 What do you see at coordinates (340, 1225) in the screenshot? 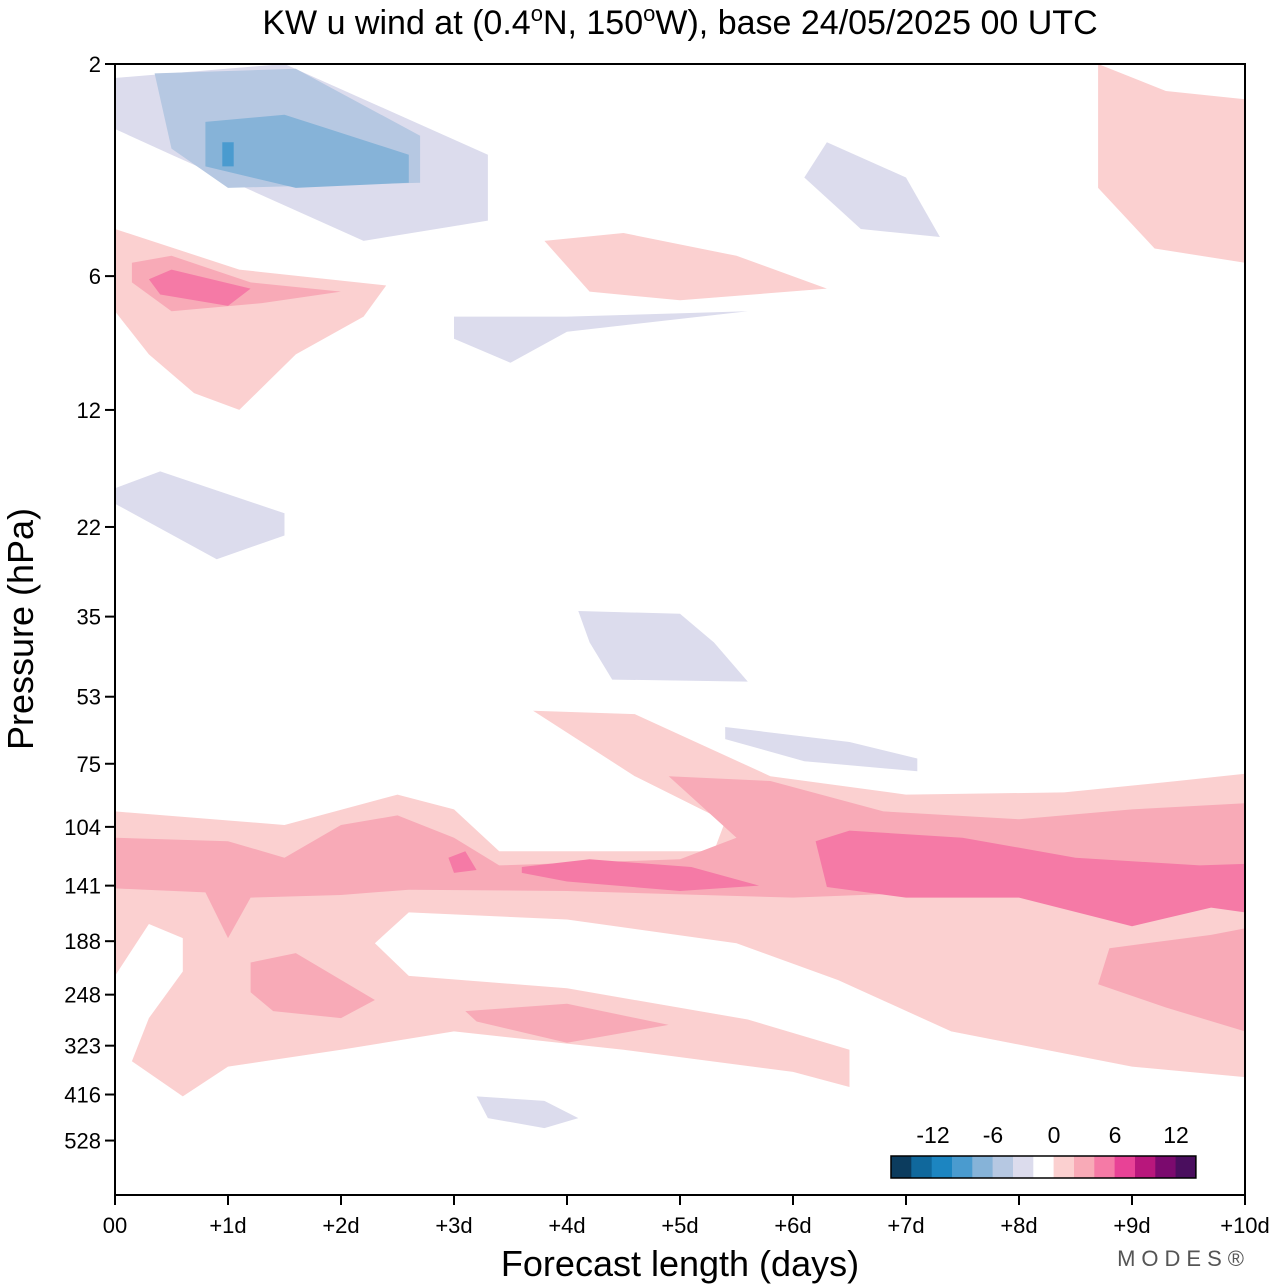
I see `x-tick-label-2: +2d` at bounding box center [340, 1225].